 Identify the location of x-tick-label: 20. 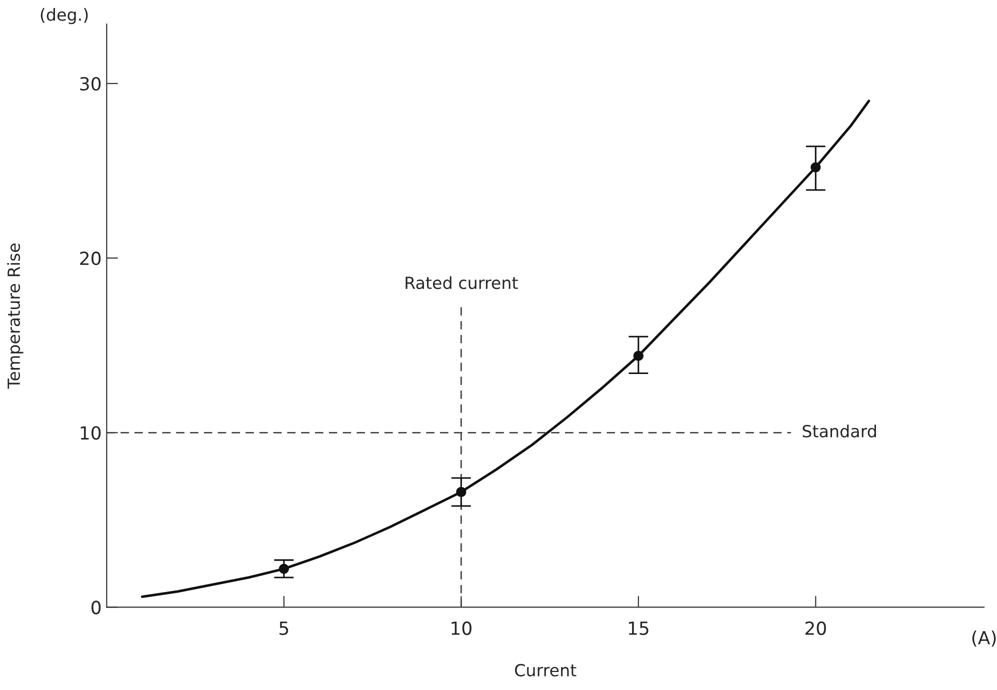
(815, 628).